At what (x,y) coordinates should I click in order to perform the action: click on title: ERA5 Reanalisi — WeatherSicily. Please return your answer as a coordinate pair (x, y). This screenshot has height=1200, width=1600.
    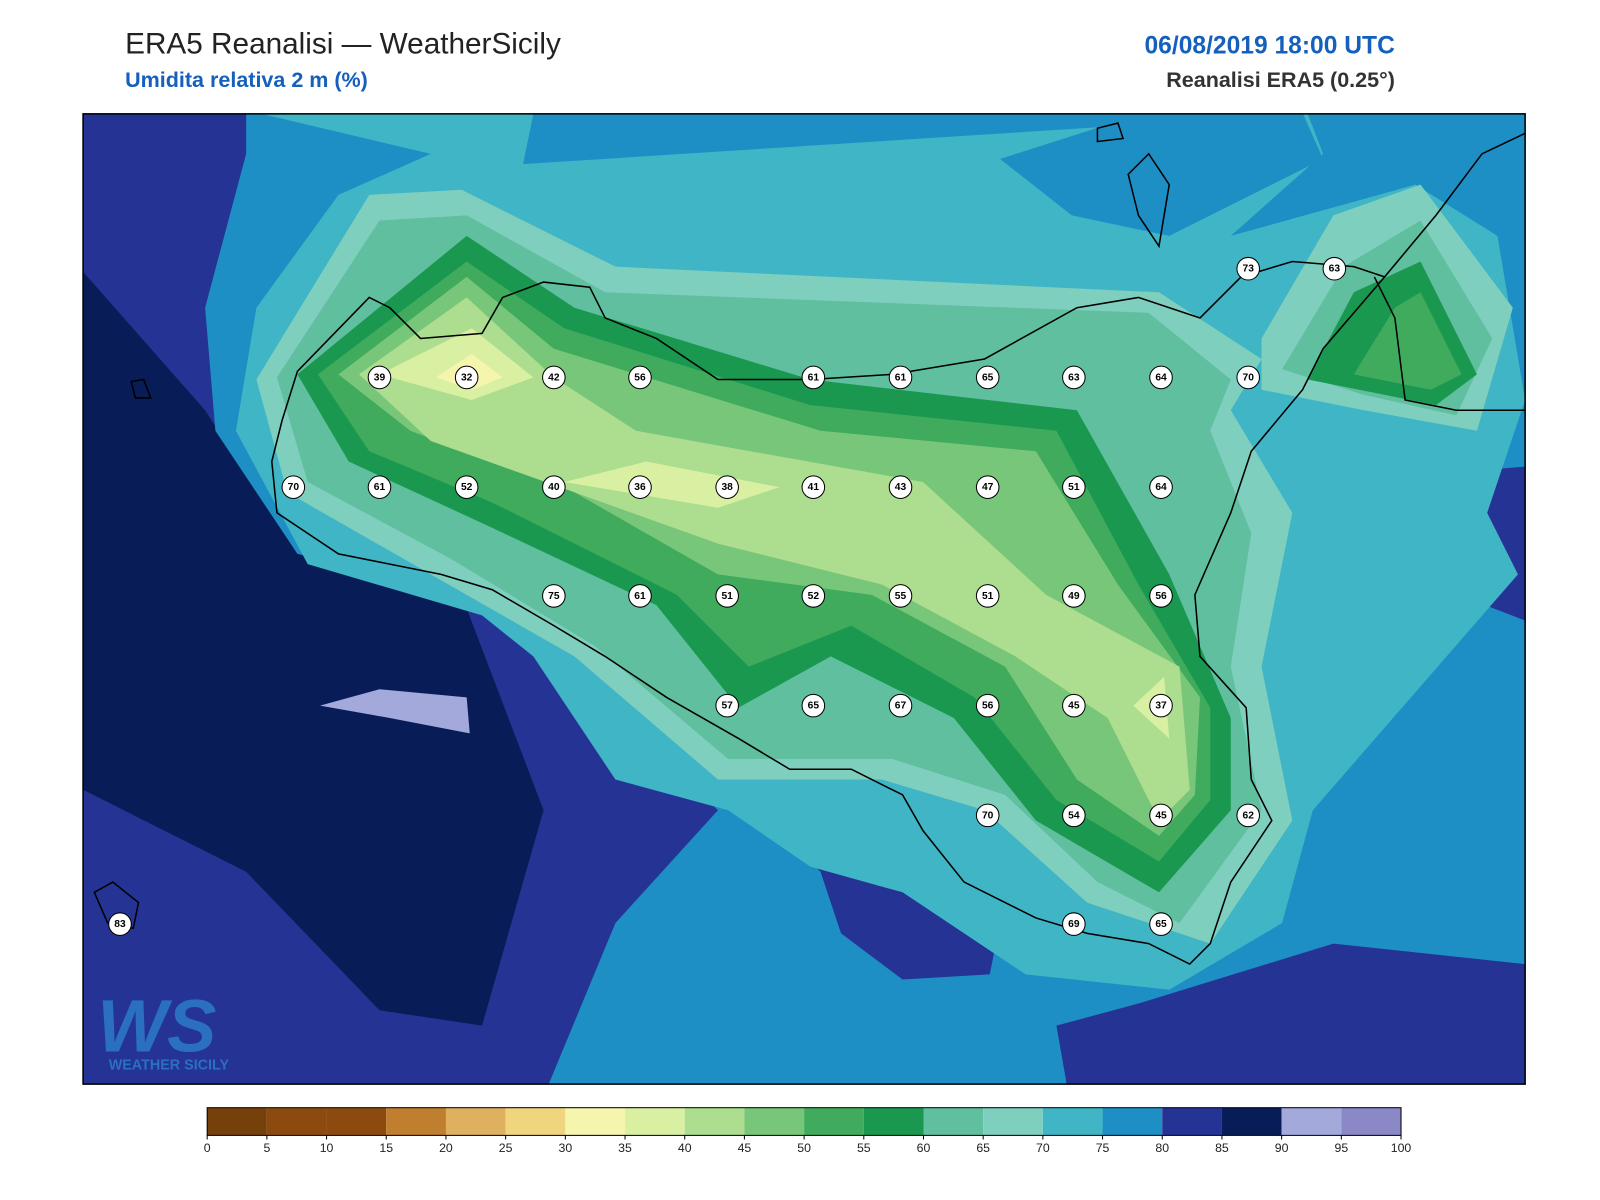
    Looking at the image, I should click on (343, 43).